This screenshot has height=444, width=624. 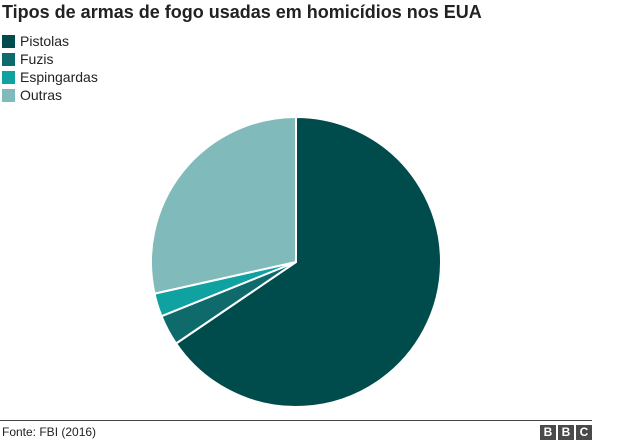 I want to click on chart-legend: Pistolas Fuzis Espingardas Outras, so click(x=50, y=68).